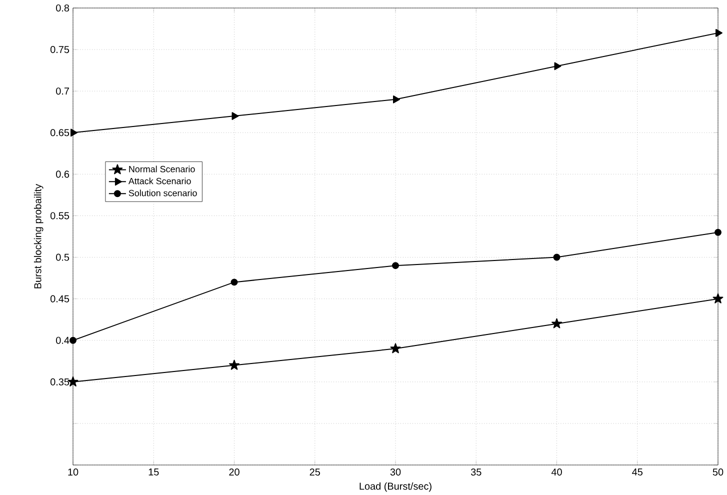  What do you see at coordinates (556, 472) in the screenshot?
I see `x-tick-label: 40` at bounding box center [556, 472].